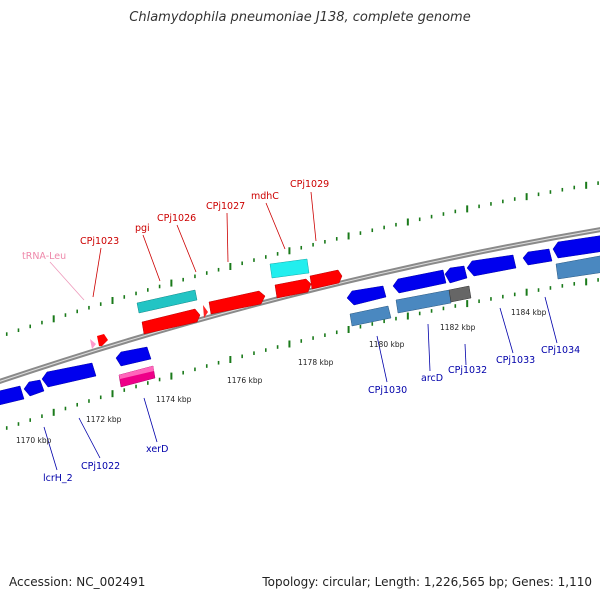  What do you see at coordinates (237, 302) in the screenshot?
I see `gene-arrow-cpj1027` at bounding box center [237, 302].